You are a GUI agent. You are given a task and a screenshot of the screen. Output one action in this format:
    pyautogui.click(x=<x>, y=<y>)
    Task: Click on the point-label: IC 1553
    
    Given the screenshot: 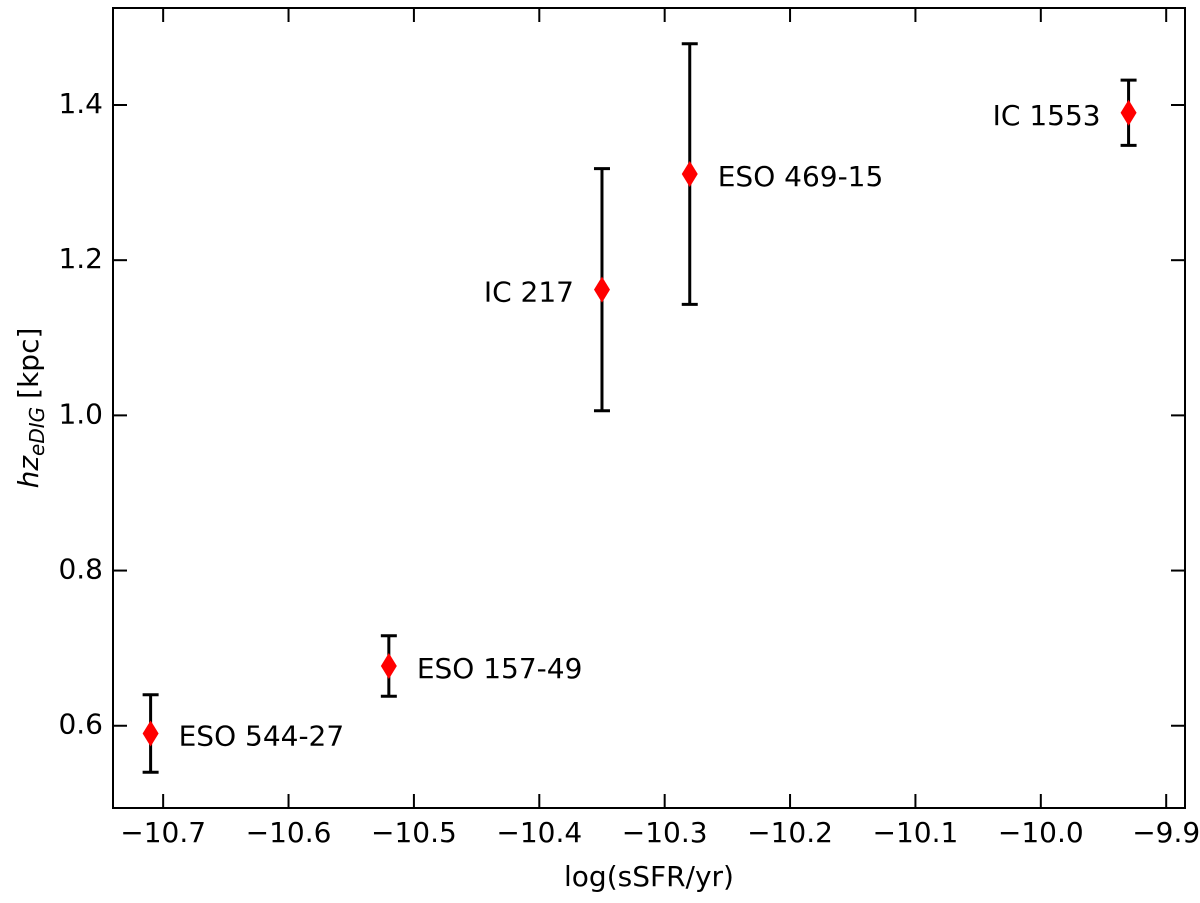 What is the action you would take?
    pyautogui.click(x=1047, y=115)
    